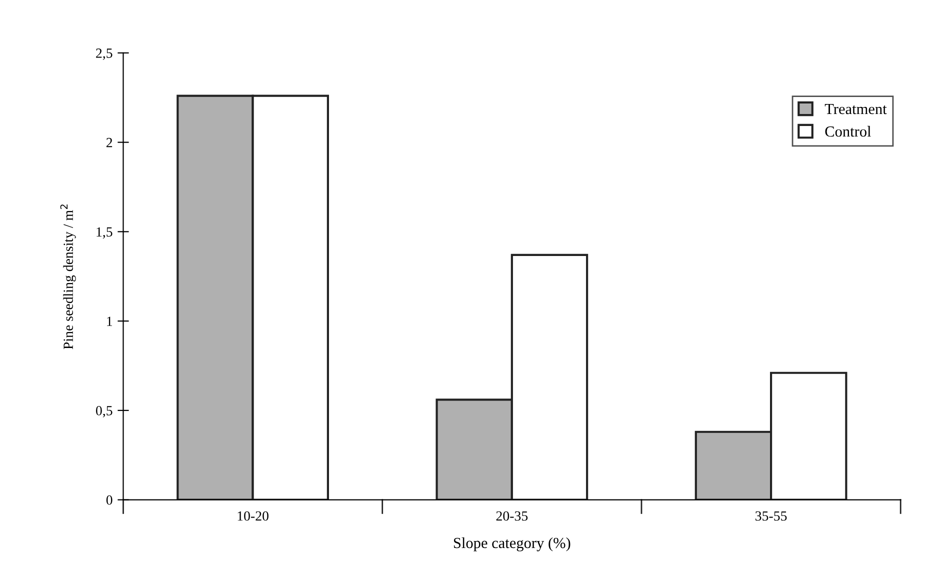 Image resolution: width=948 pixels, height=588 pixels. I want to click on y-tick-label: 0, so click(109, 500).